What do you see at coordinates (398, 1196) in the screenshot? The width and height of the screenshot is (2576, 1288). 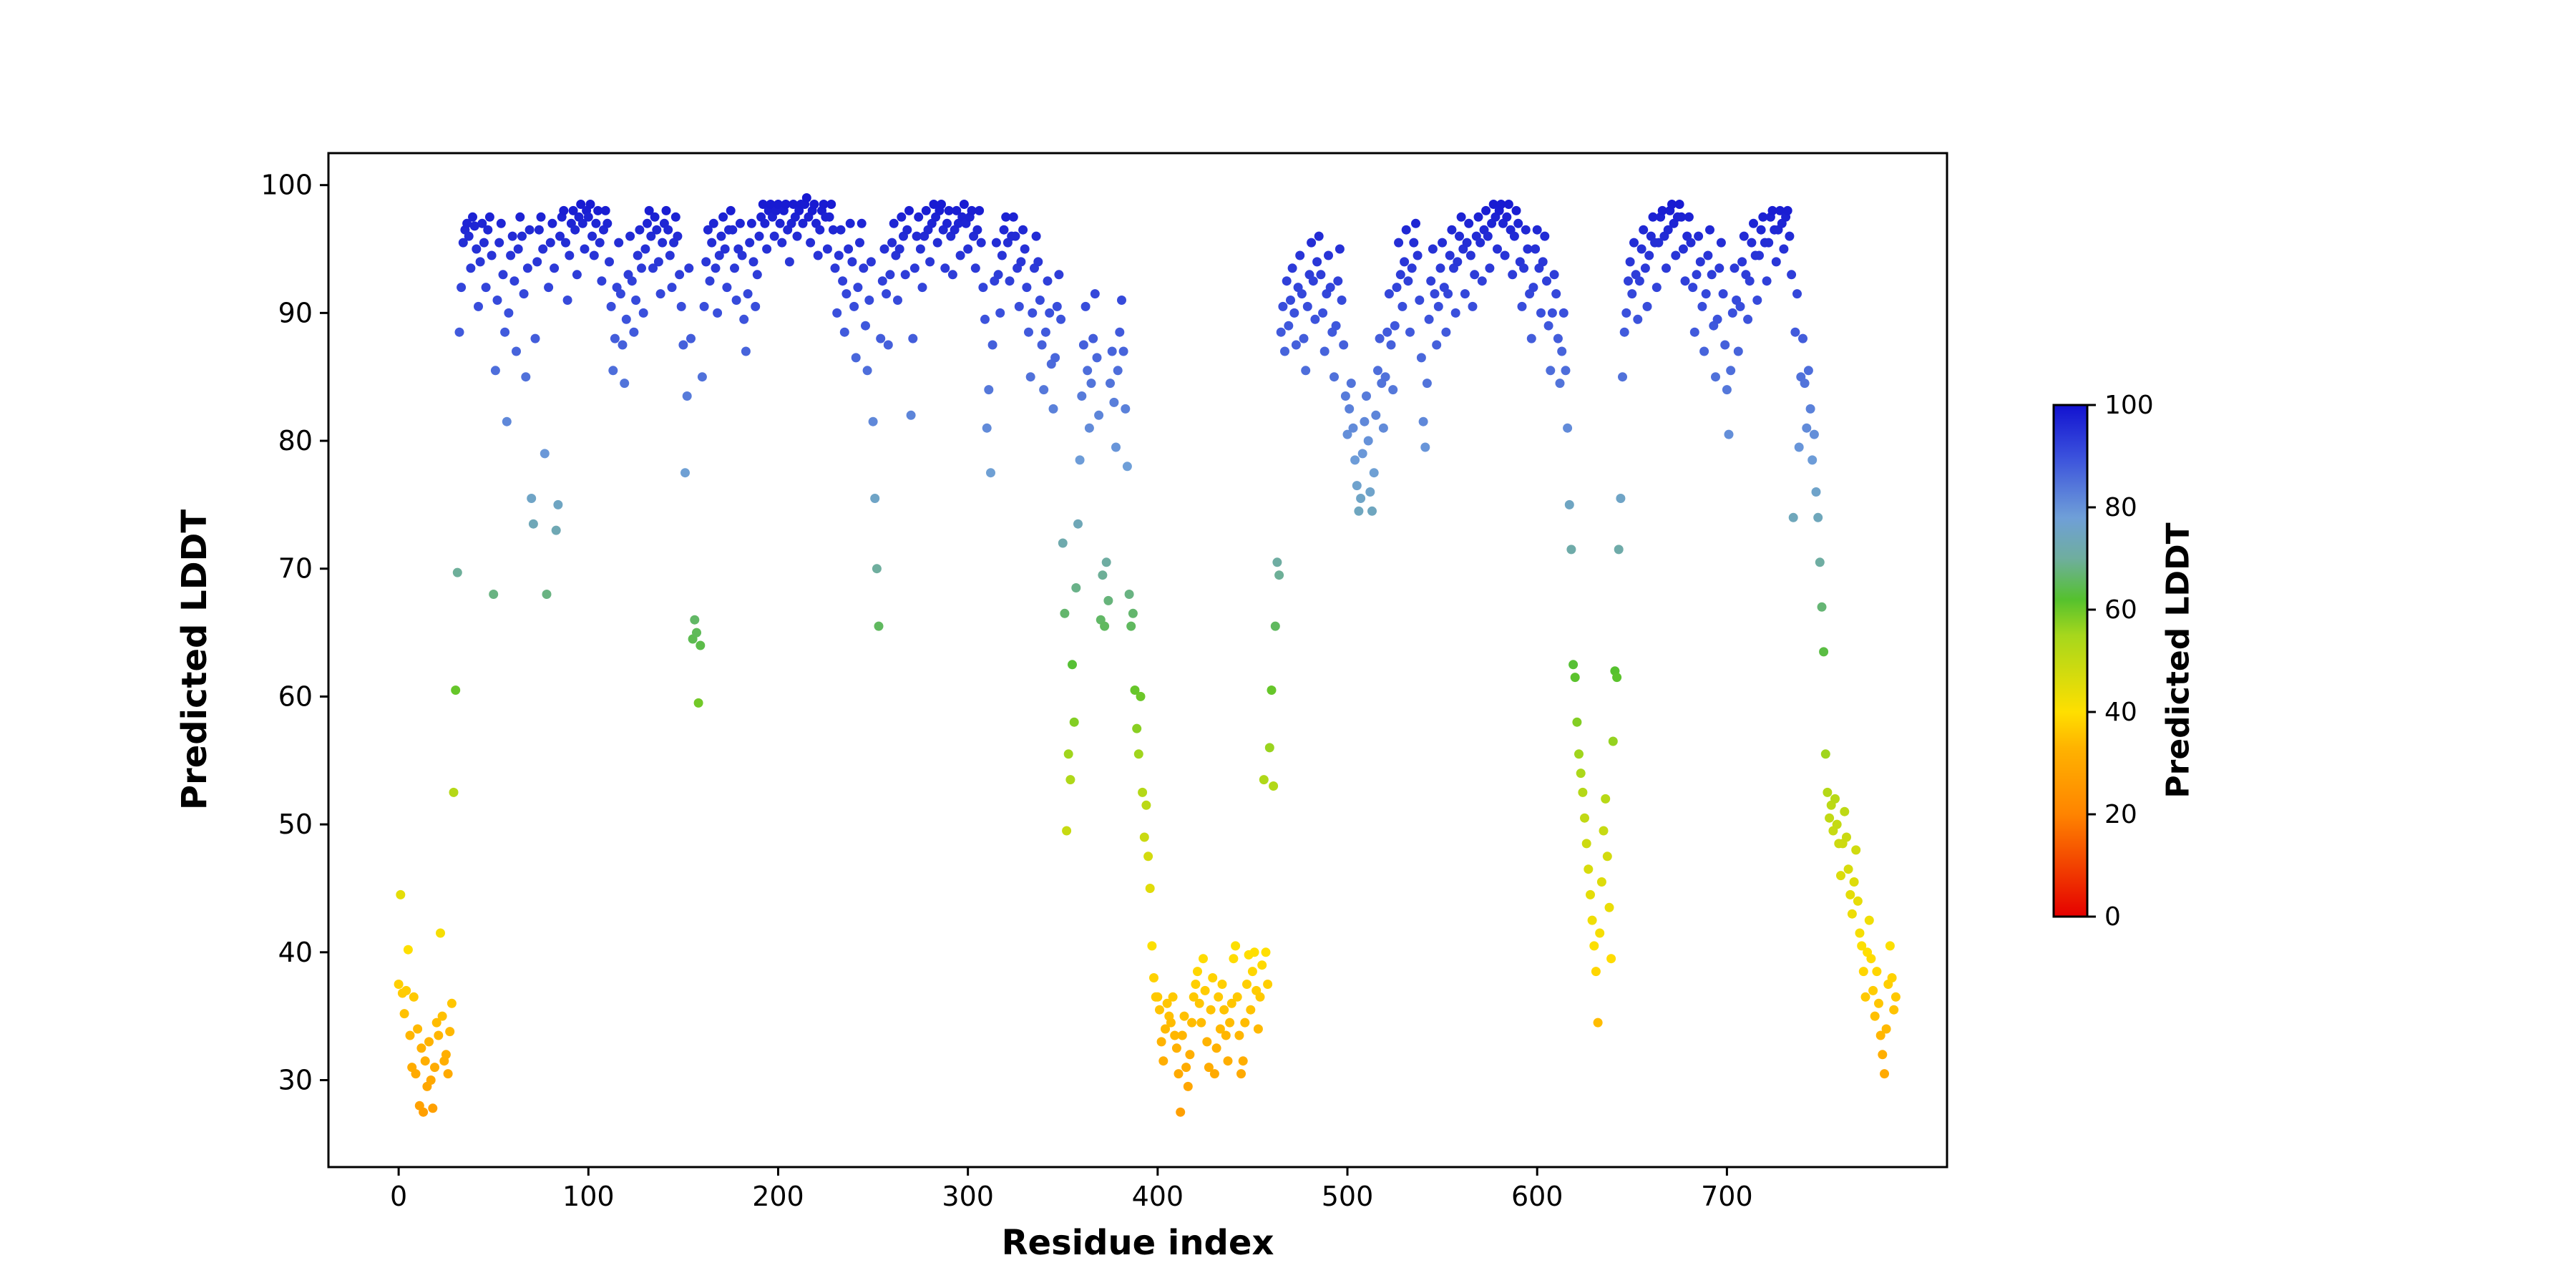 I see `x-tick-label: 0` at bounding box center [398, 1196].